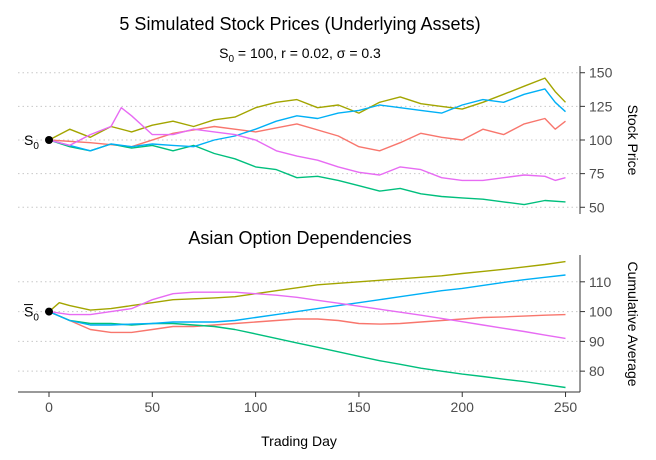 Image resolution: width=656 pixels, height=460 pixels. I want to click on x-tick-label: 50, so click(153, 407).